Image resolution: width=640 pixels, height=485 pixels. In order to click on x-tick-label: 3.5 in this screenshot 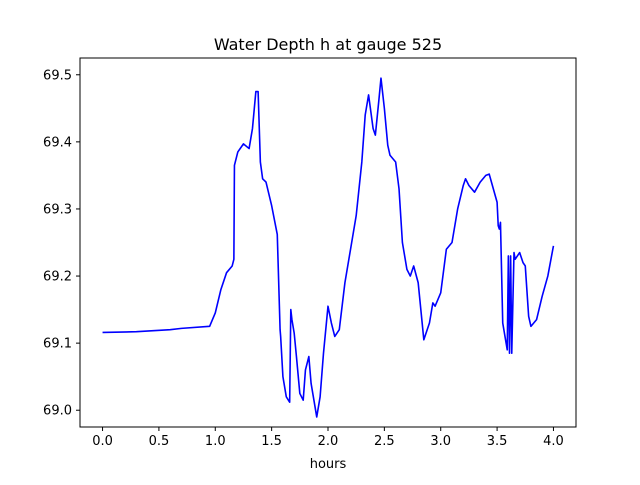, I will do `click(497, 441)`.